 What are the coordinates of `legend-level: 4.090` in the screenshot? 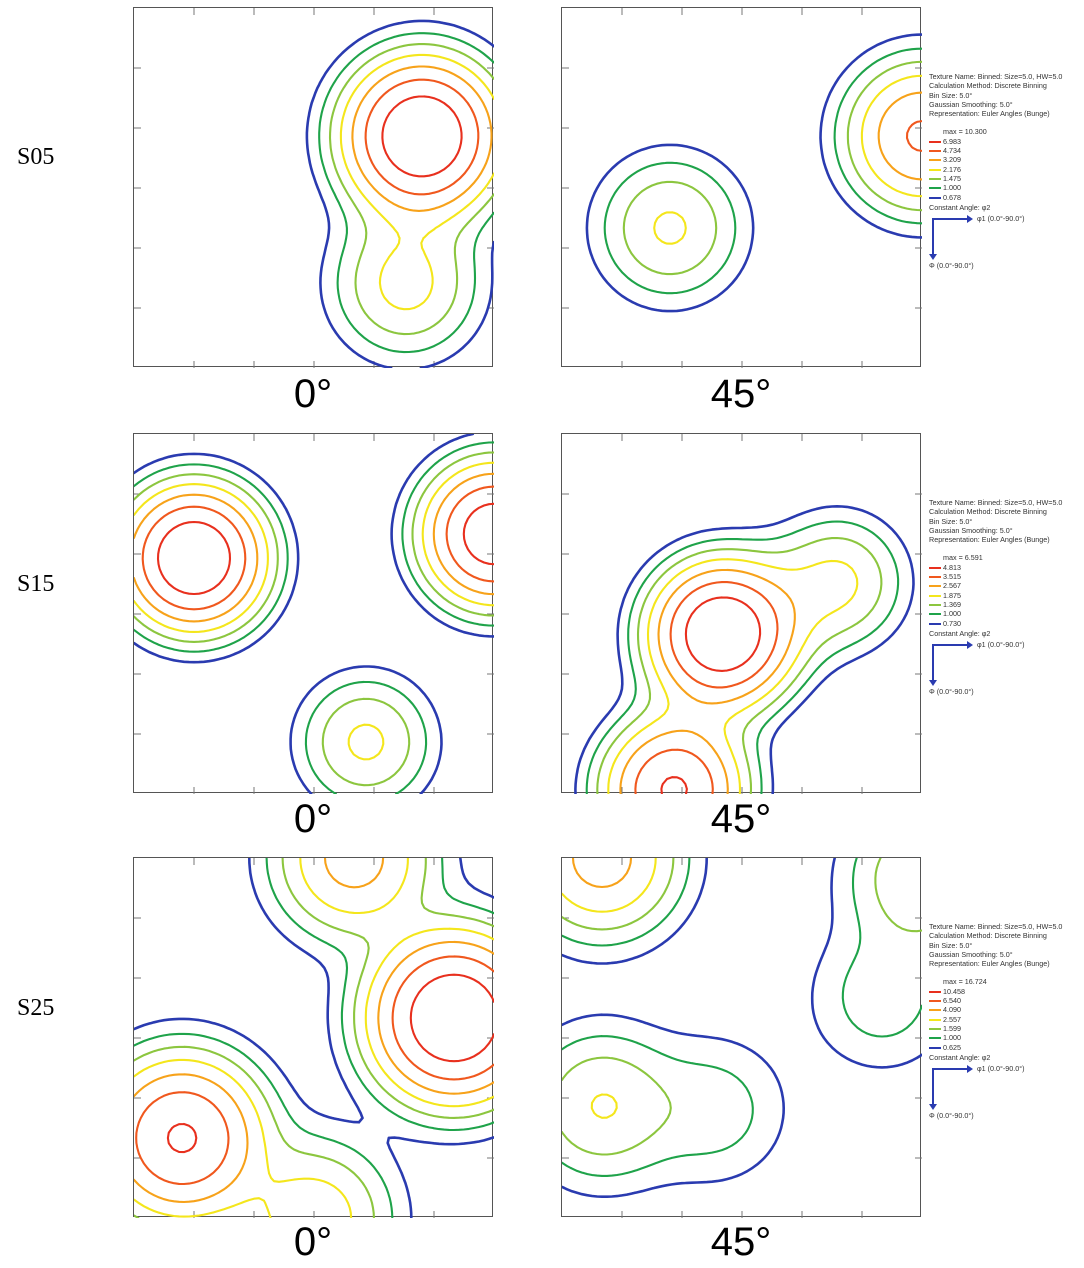 It's located at (1006, 1009).